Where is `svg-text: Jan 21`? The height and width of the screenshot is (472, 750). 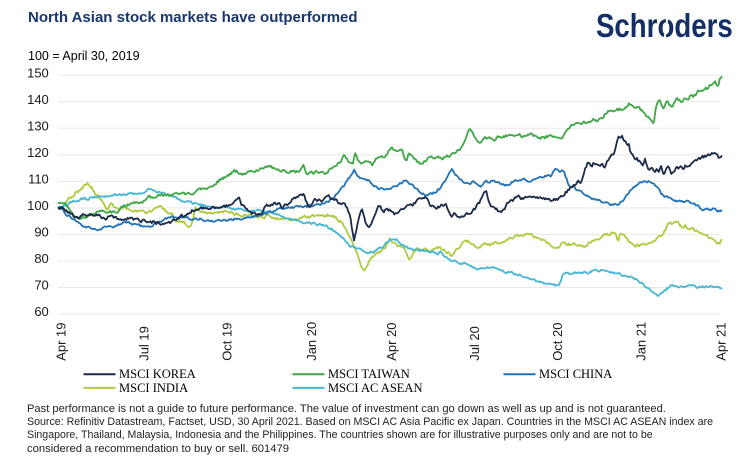
svg-text: Jan 21 is located at coordinates (640, 341).